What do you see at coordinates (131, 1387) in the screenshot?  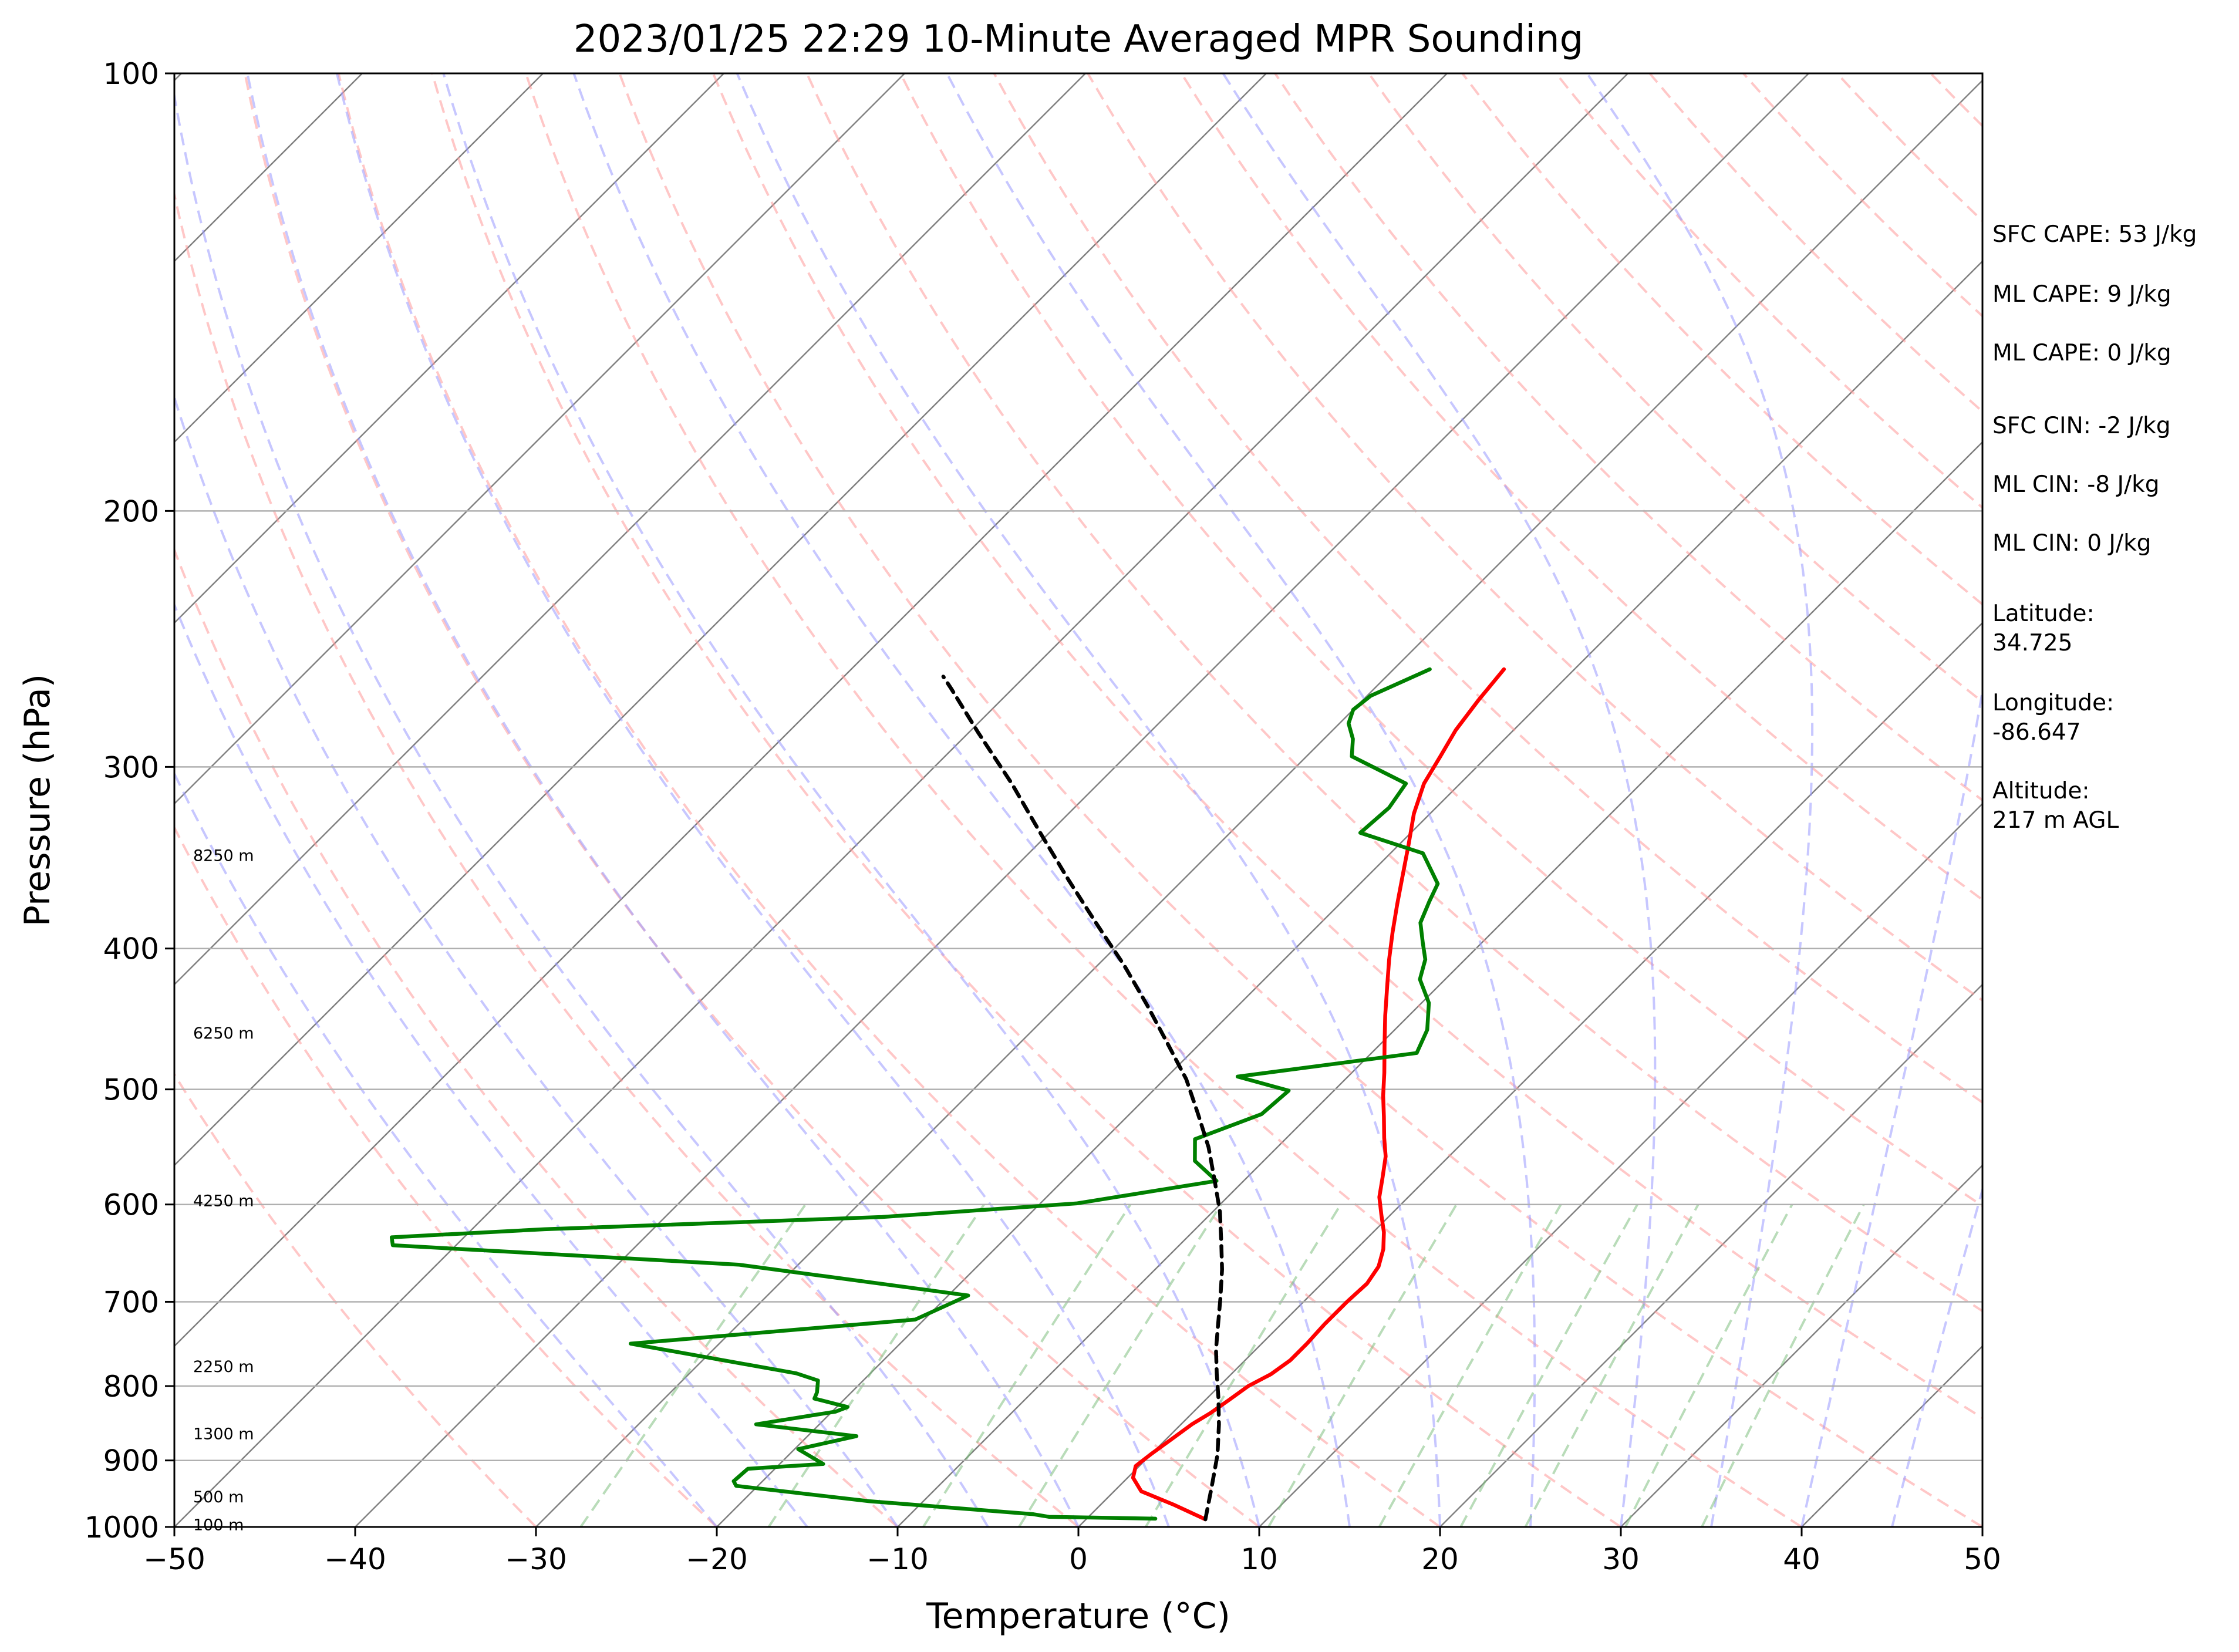 I see `y-tick-label: 800` at bounding box center [131, 1387].